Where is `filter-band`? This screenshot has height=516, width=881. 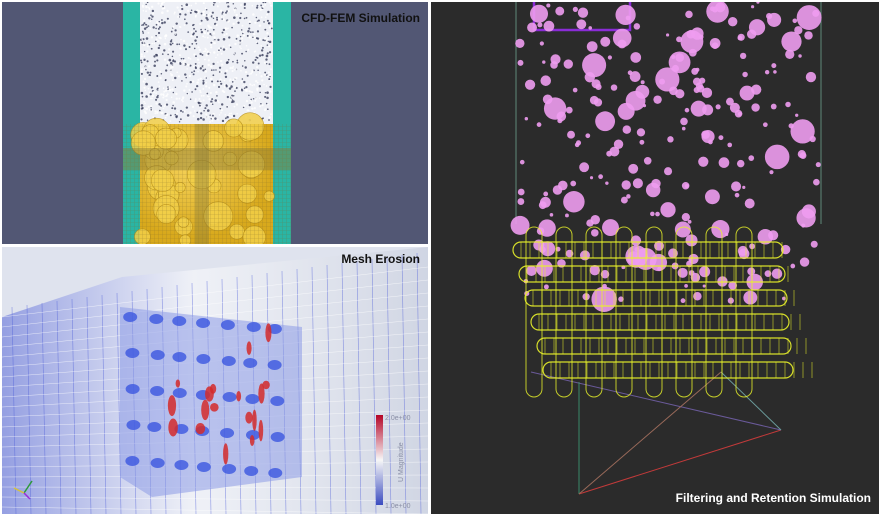
filter-band is located at coordinates (207, 159).